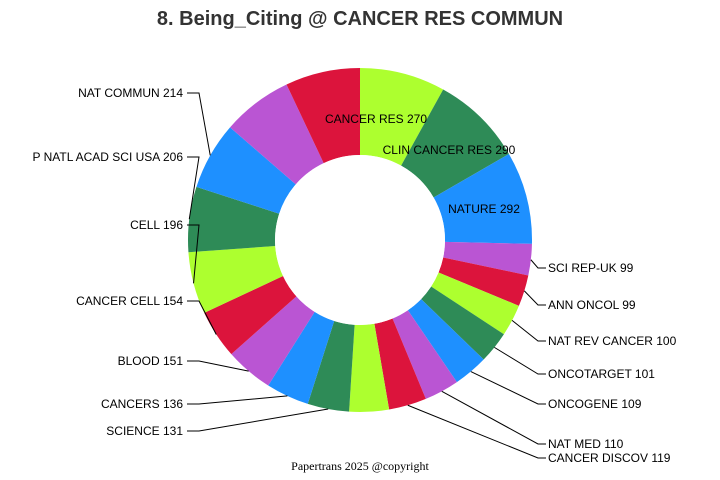 This screenshot has width=720, height=480. What do you see at coordinates (151, 361) in the screenshot?
I see `label-blood: BLOOD 151` at bounding box center [151, 361].